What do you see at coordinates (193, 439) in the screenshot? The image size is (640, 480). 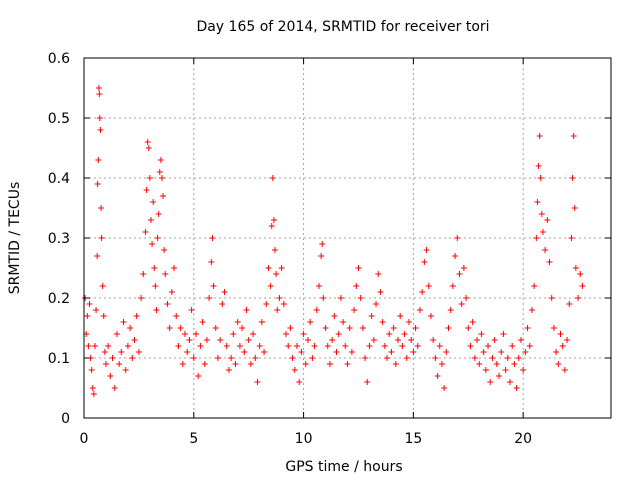 I see `x-tick-label: 5` at bounding box center [193, 439].